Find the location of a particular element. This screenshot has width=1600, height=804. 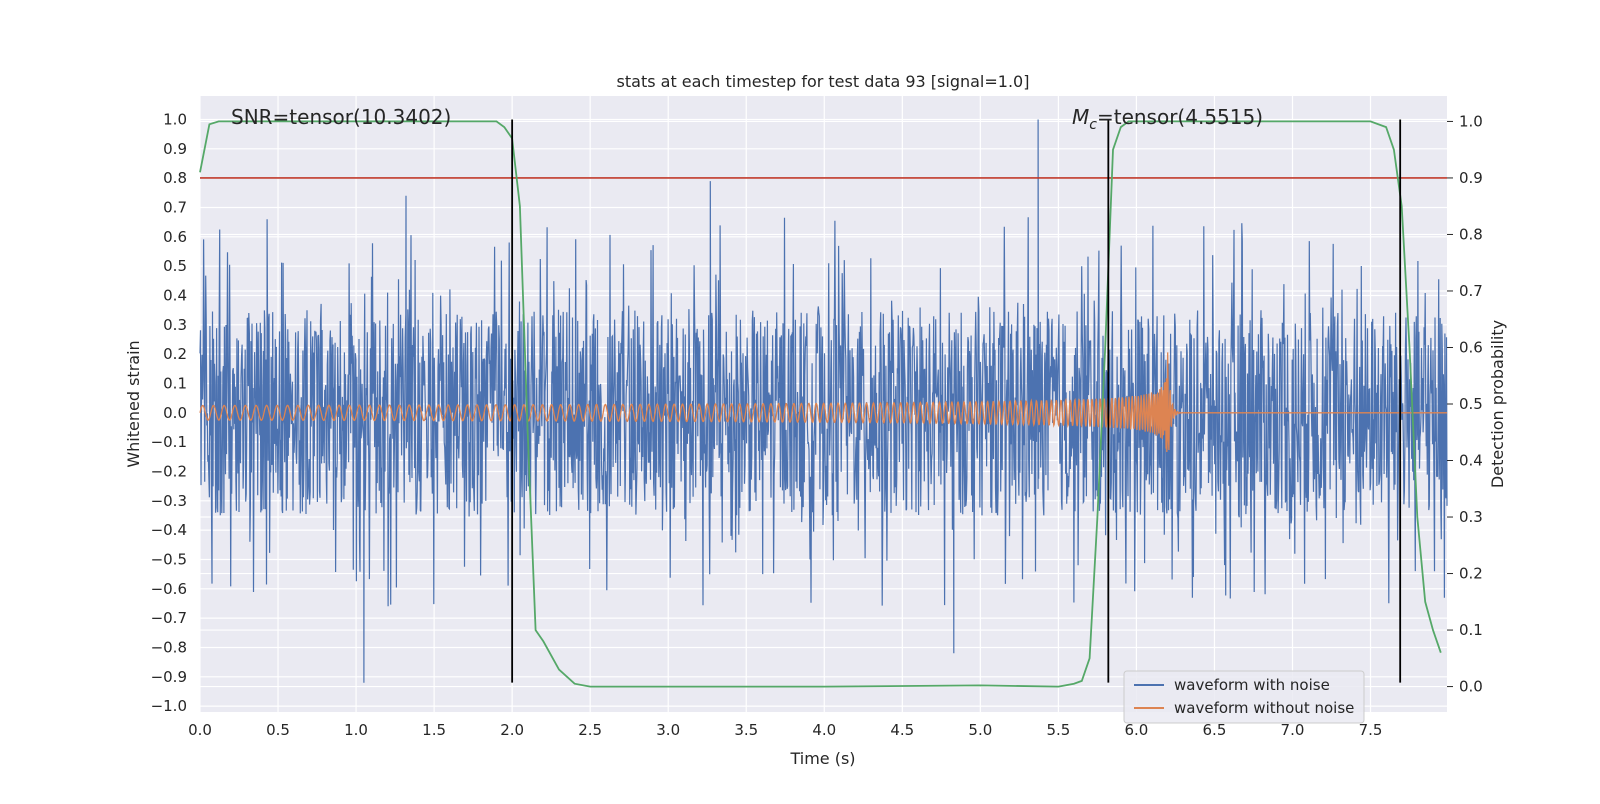

y-tick-label: −0.7 is located at coordinates (169, 618).